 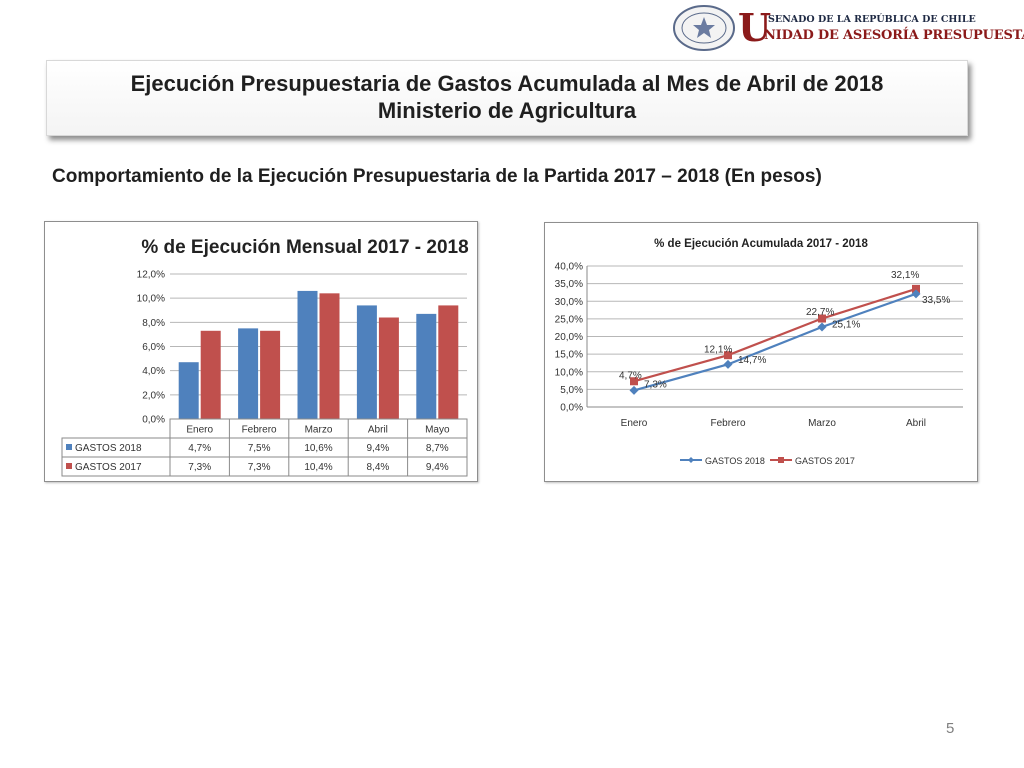 What do you see at coordinates (259, 430) in the screenshot?
I see `chart1-category-label: Febrero` at bounding box center [259, 430].